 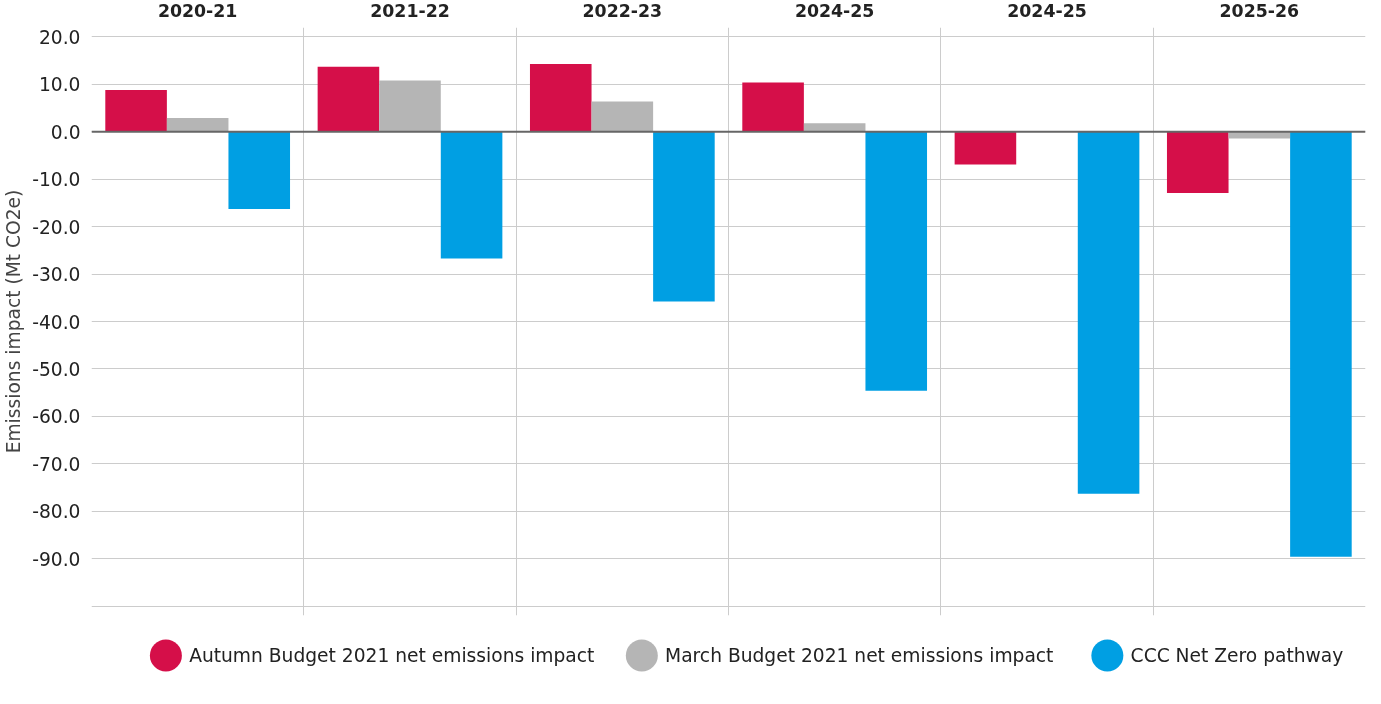 What do you see at coordinates (65, 132) in the screenshot?
I see `y-tick-label: 0.0` at bounding box center [65, 132].